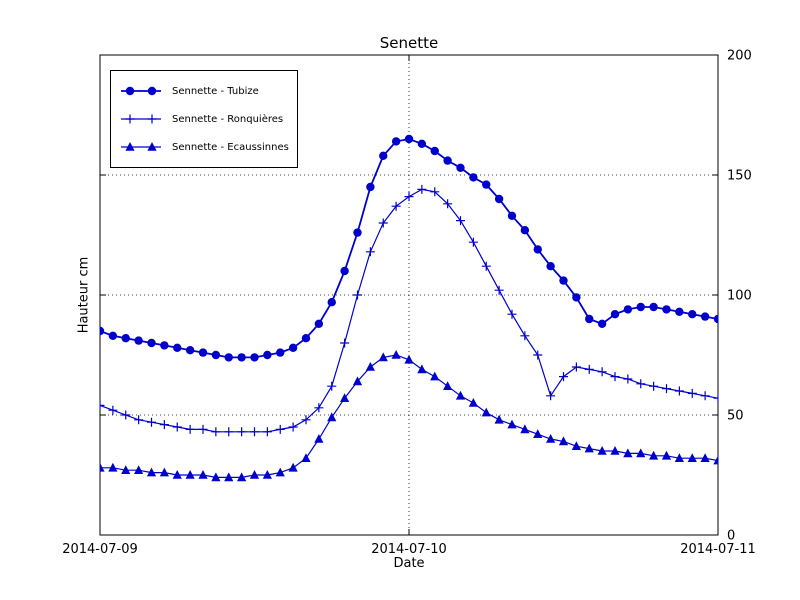  I want to click on plus-marker-sample-icon, so click(141, 119).